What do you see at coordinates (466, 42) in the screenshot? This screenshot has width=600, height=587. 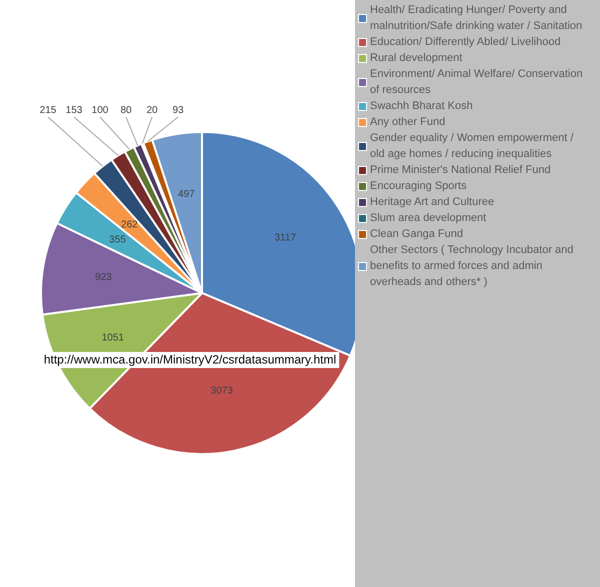 I see `legend-label: Education/ Differently Abled/ Livelihood` at bounding box center [466, 42].